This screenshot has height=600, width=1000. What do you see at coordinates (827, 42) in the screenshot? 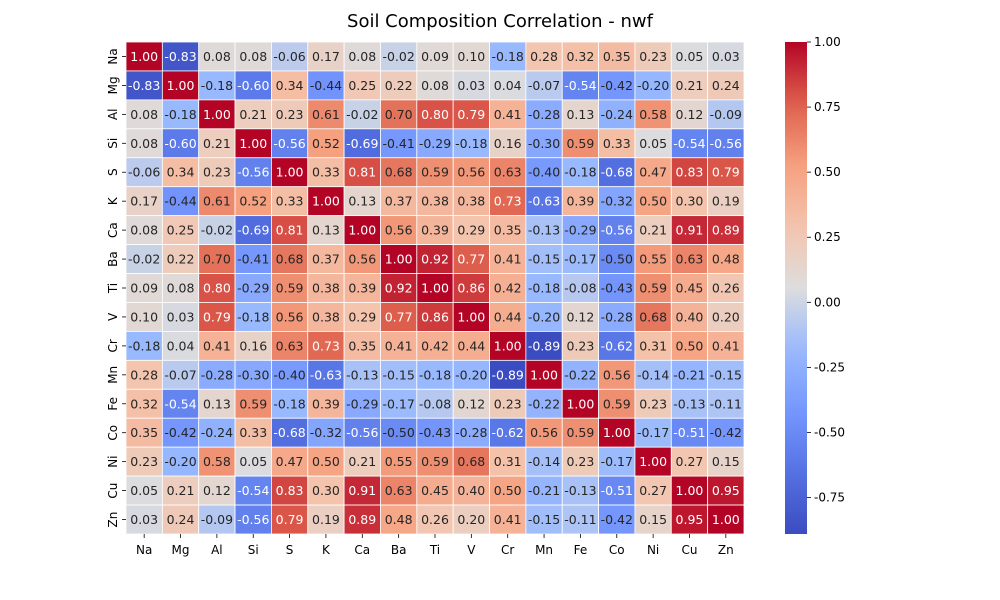
I see `colorbar-tick-label: 1.00` at bounding box center [827, 42].